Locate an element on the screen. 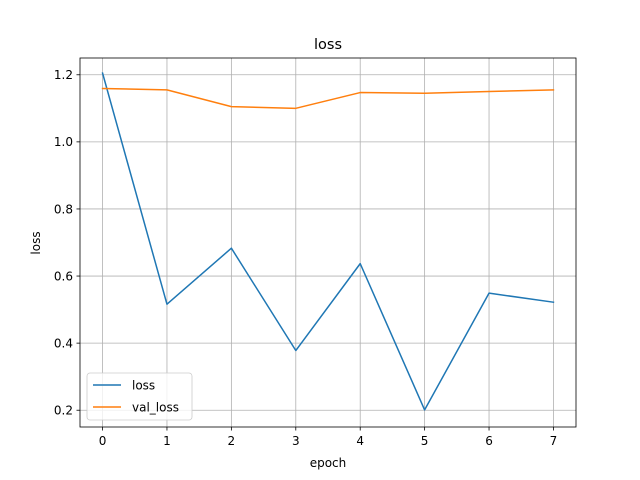 The width and height of the screenshot is (640, 480). x-axis-title: epoch is located at coordinates (328, 463).